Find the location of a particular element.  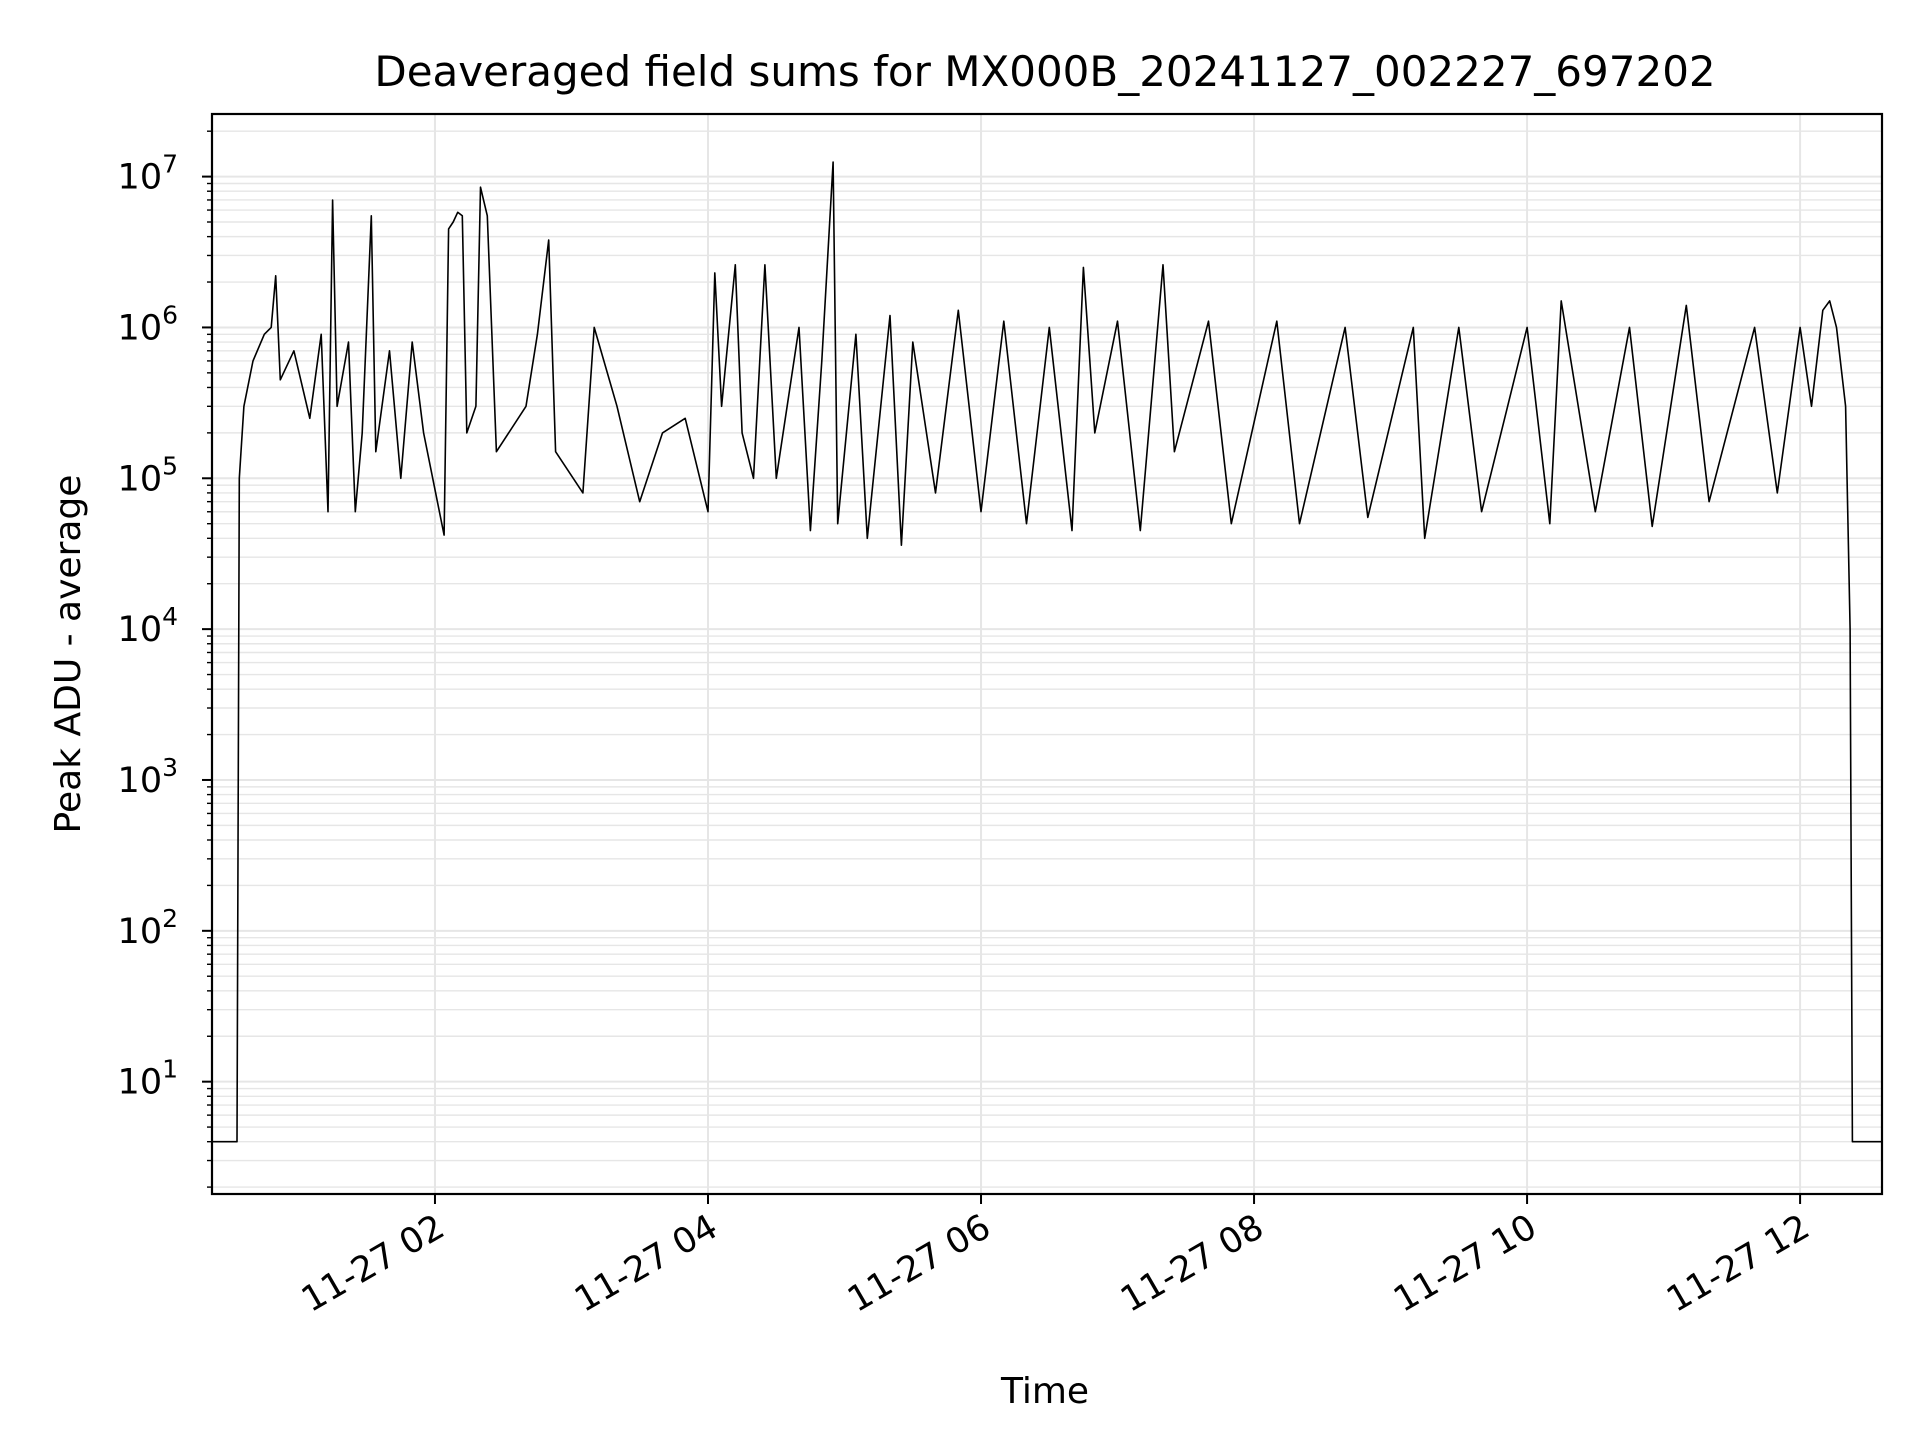

y-tick-label: 10⁵ is located at coordinates (148, 475).